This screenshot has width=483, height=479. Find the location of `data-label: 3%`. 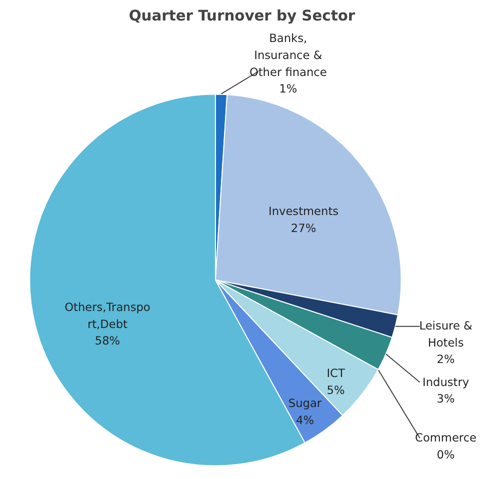

data-label: 3% is located at coordinates (446, 399).